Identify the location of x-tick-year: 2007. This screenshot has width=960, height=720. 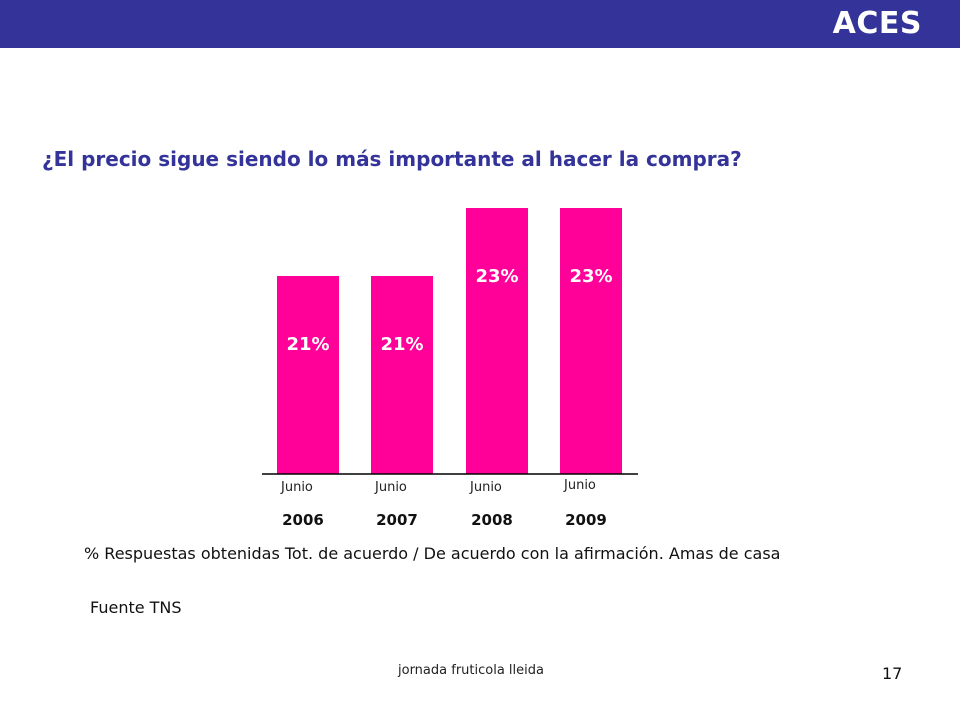
(397, 520).